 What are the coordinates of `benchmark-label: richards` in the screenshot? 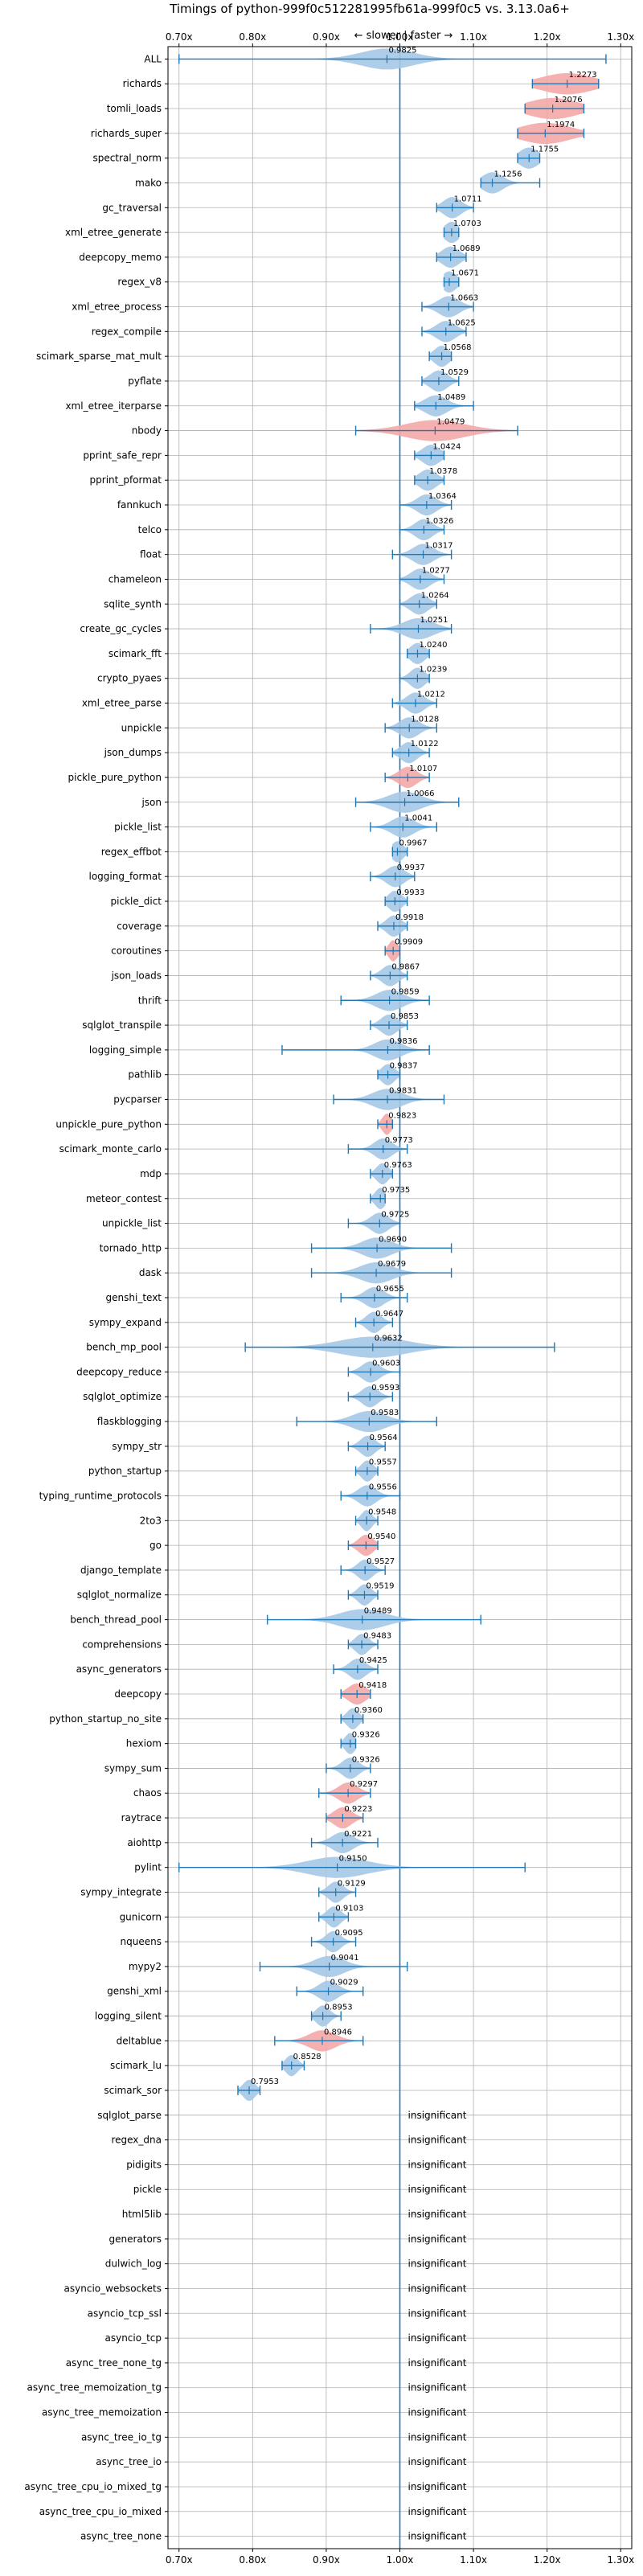 It's located at (142, 83).